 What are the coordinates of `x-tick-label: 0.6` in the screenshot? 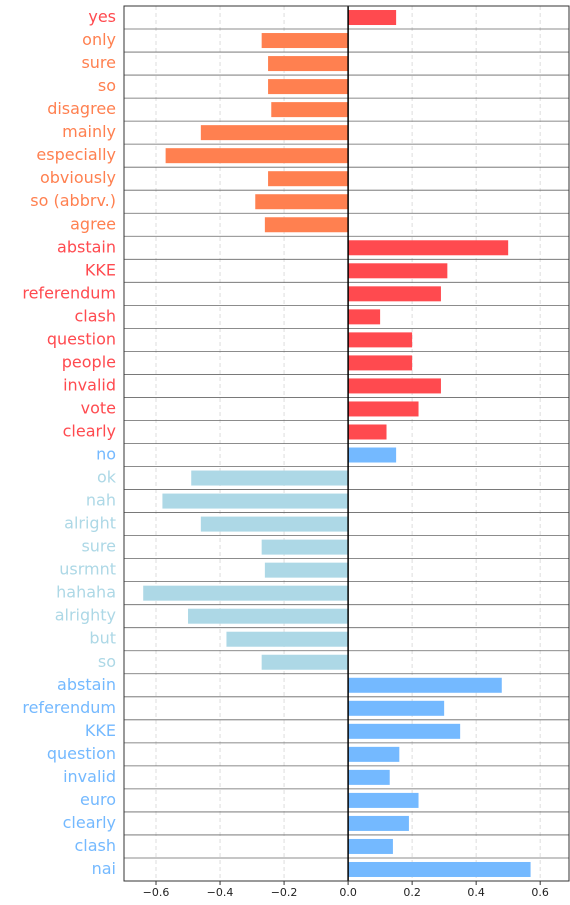 It's located at (540, 892).